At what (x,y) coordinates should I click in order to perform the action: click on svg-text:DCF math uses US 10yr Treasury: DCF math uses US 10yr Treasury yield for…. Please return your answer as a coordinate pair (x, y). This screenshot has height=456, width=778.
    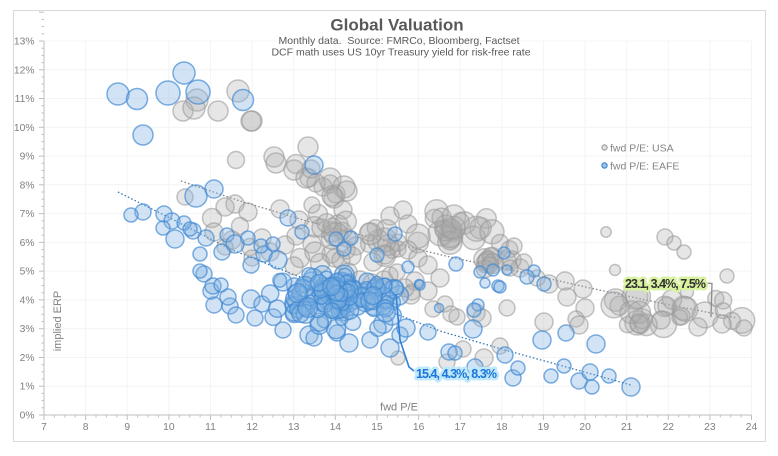
    Looking at the image, I should click on (400, 53).